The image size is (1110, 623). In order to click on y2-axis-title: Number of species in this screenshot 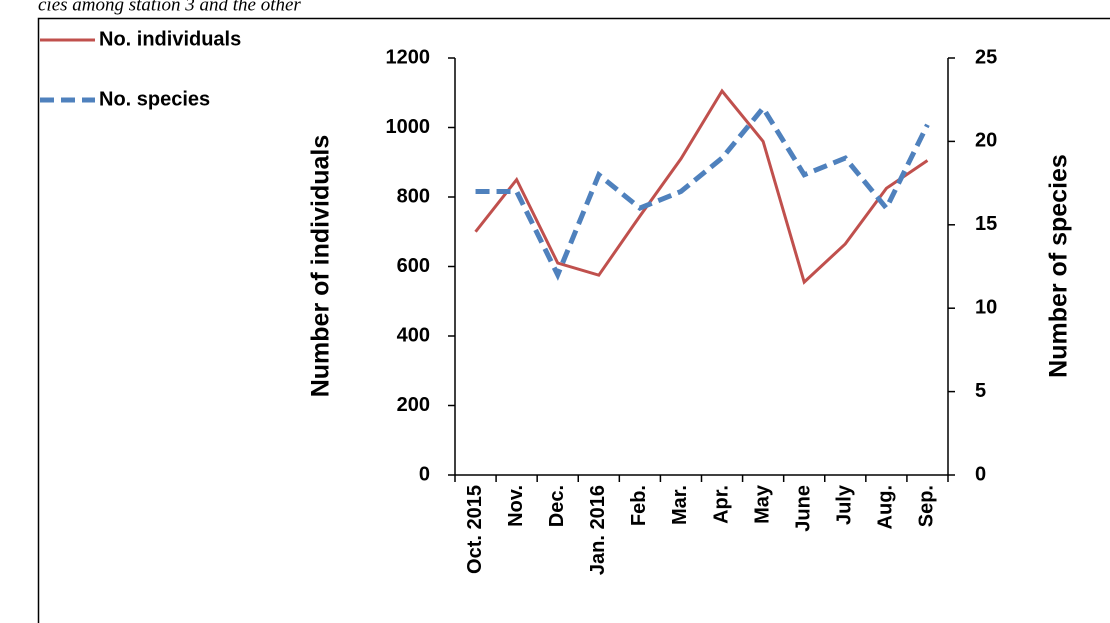, I will do `click(1059, 266)`.